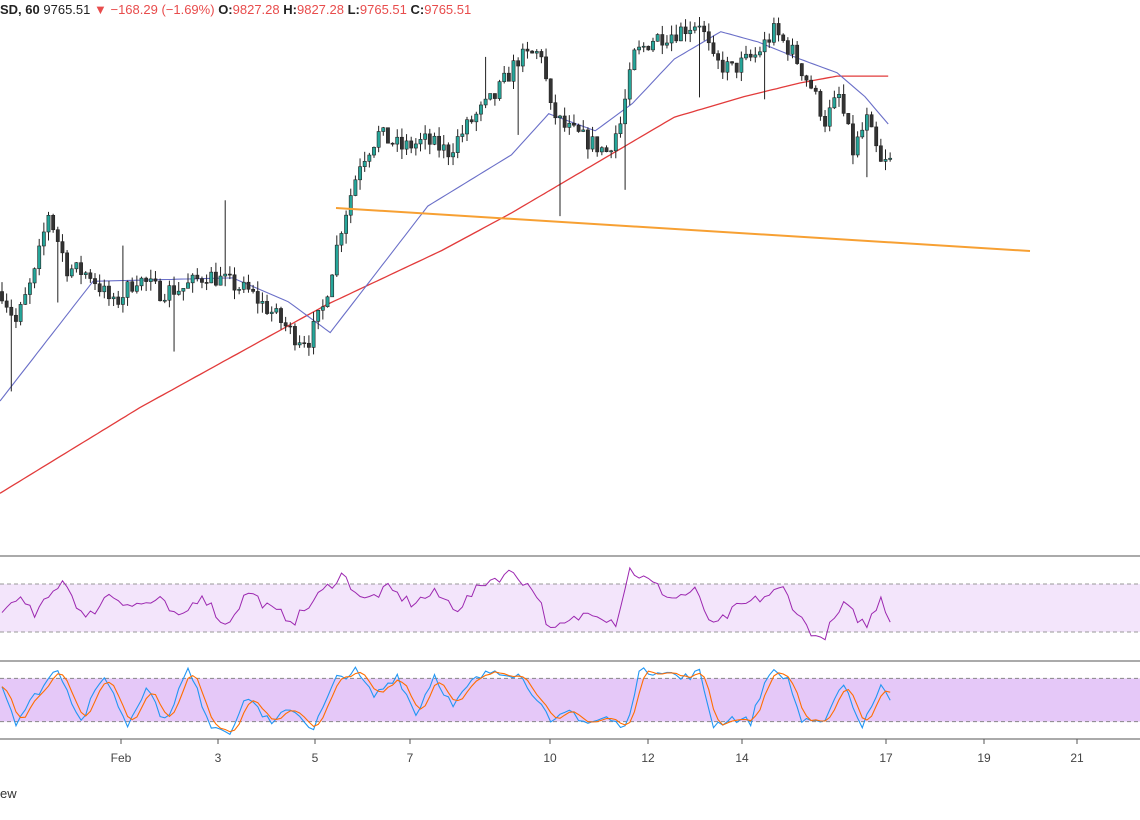 The image size is (1140, 820). I want to click on last-price: 9765.51, so click(67, 9).